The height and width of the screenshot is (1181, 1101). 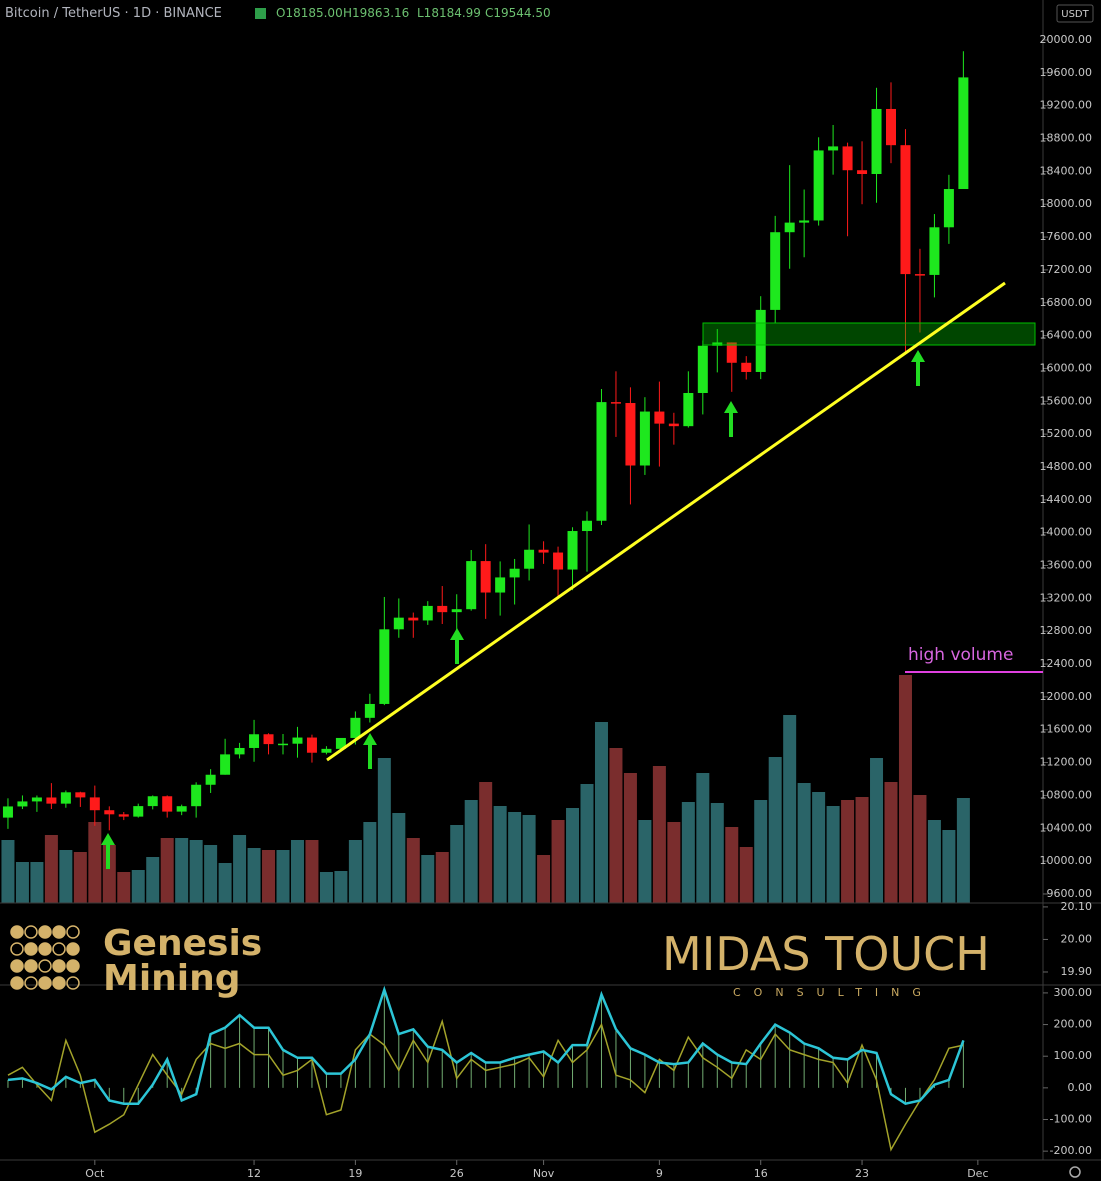 What do you see at coordinates (826, 954) in the screenshot?
I see `logo-text: MIDAS TOUCH` at bounding box center [826, 954].